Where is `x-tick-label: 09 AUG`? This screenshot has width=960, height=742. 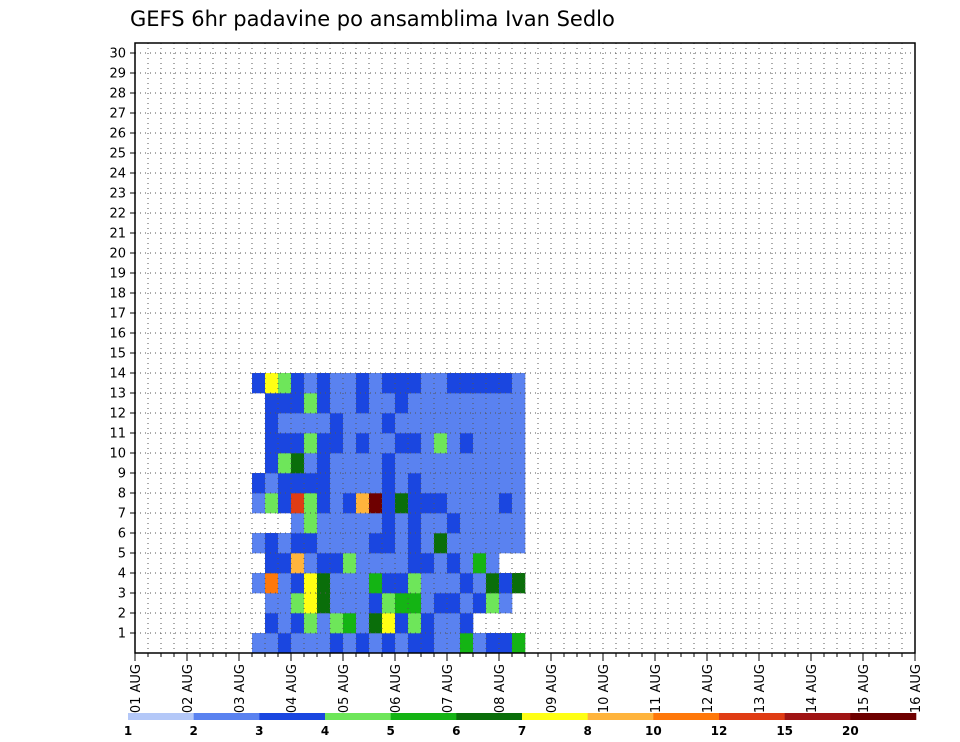
x-tick-label: 09 AUG is located at coordinates (552, 688).